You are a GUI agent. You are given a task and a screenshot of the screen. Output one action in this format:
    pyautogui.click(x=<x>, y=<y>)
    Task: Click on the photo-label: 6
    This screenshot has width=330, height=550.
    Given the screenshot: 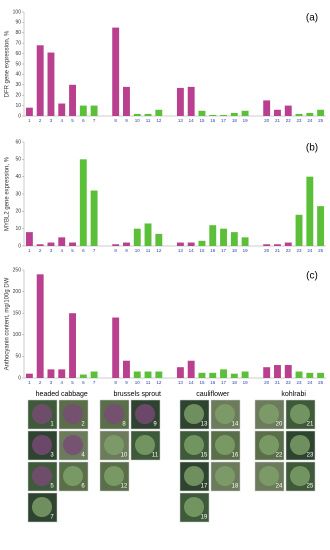 What is the action you would take?
    pyautogui.click(x=83, y=487)
    